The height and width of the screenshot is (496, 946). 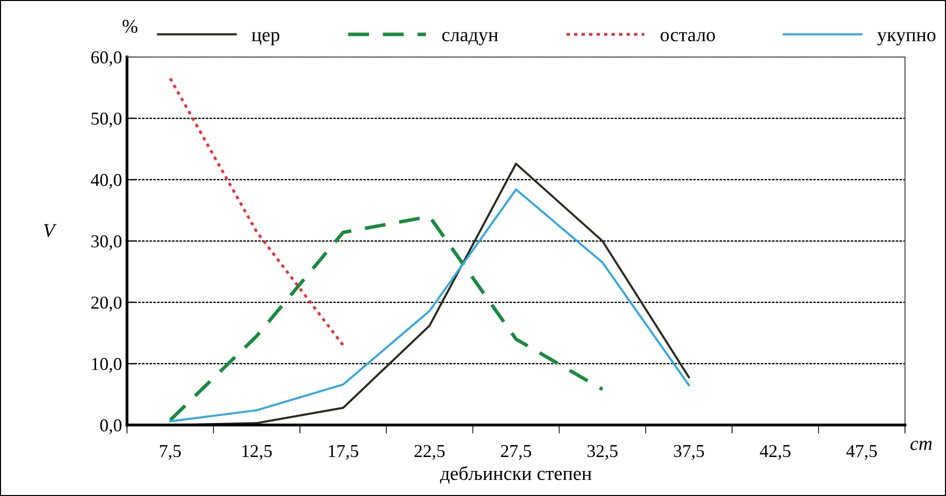 I want to click on x-tick-label: 32,5, so click(x=603, y=452).